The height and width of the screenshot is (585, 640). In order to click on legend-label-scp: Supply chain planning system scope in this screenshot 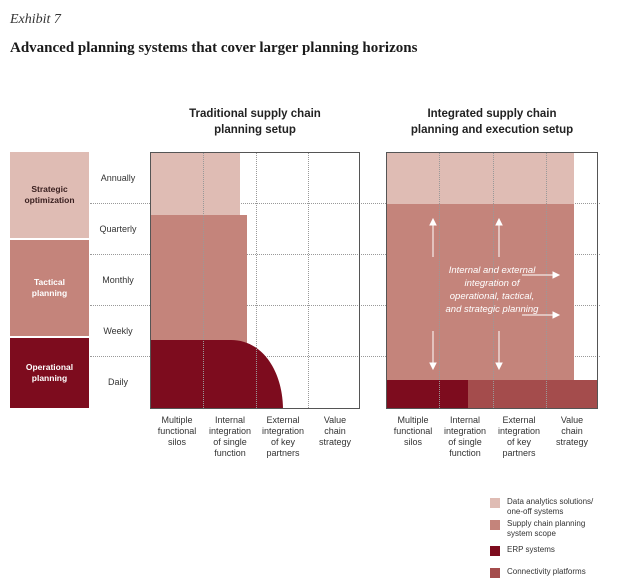, I will do `click(546, 529)`.